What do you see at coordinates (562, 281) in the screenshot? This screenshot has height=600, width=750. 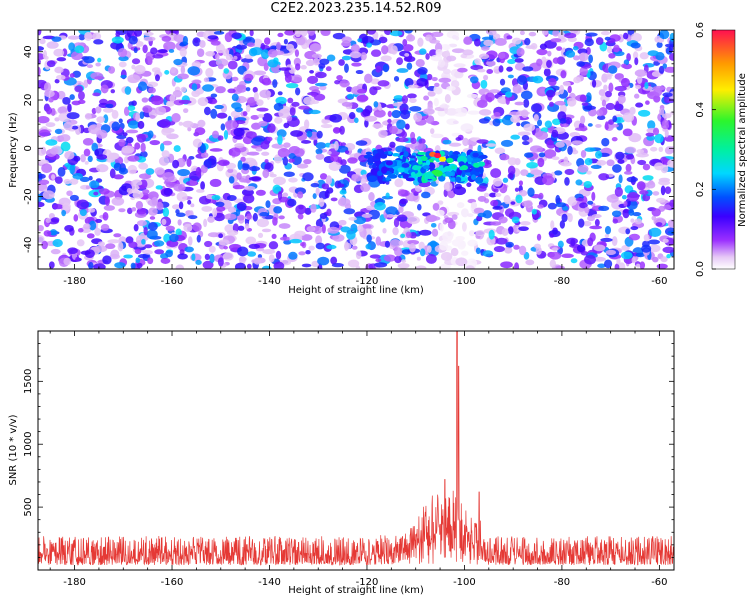 I see `x-tick-label: -80` at bounding box center [562, 281].